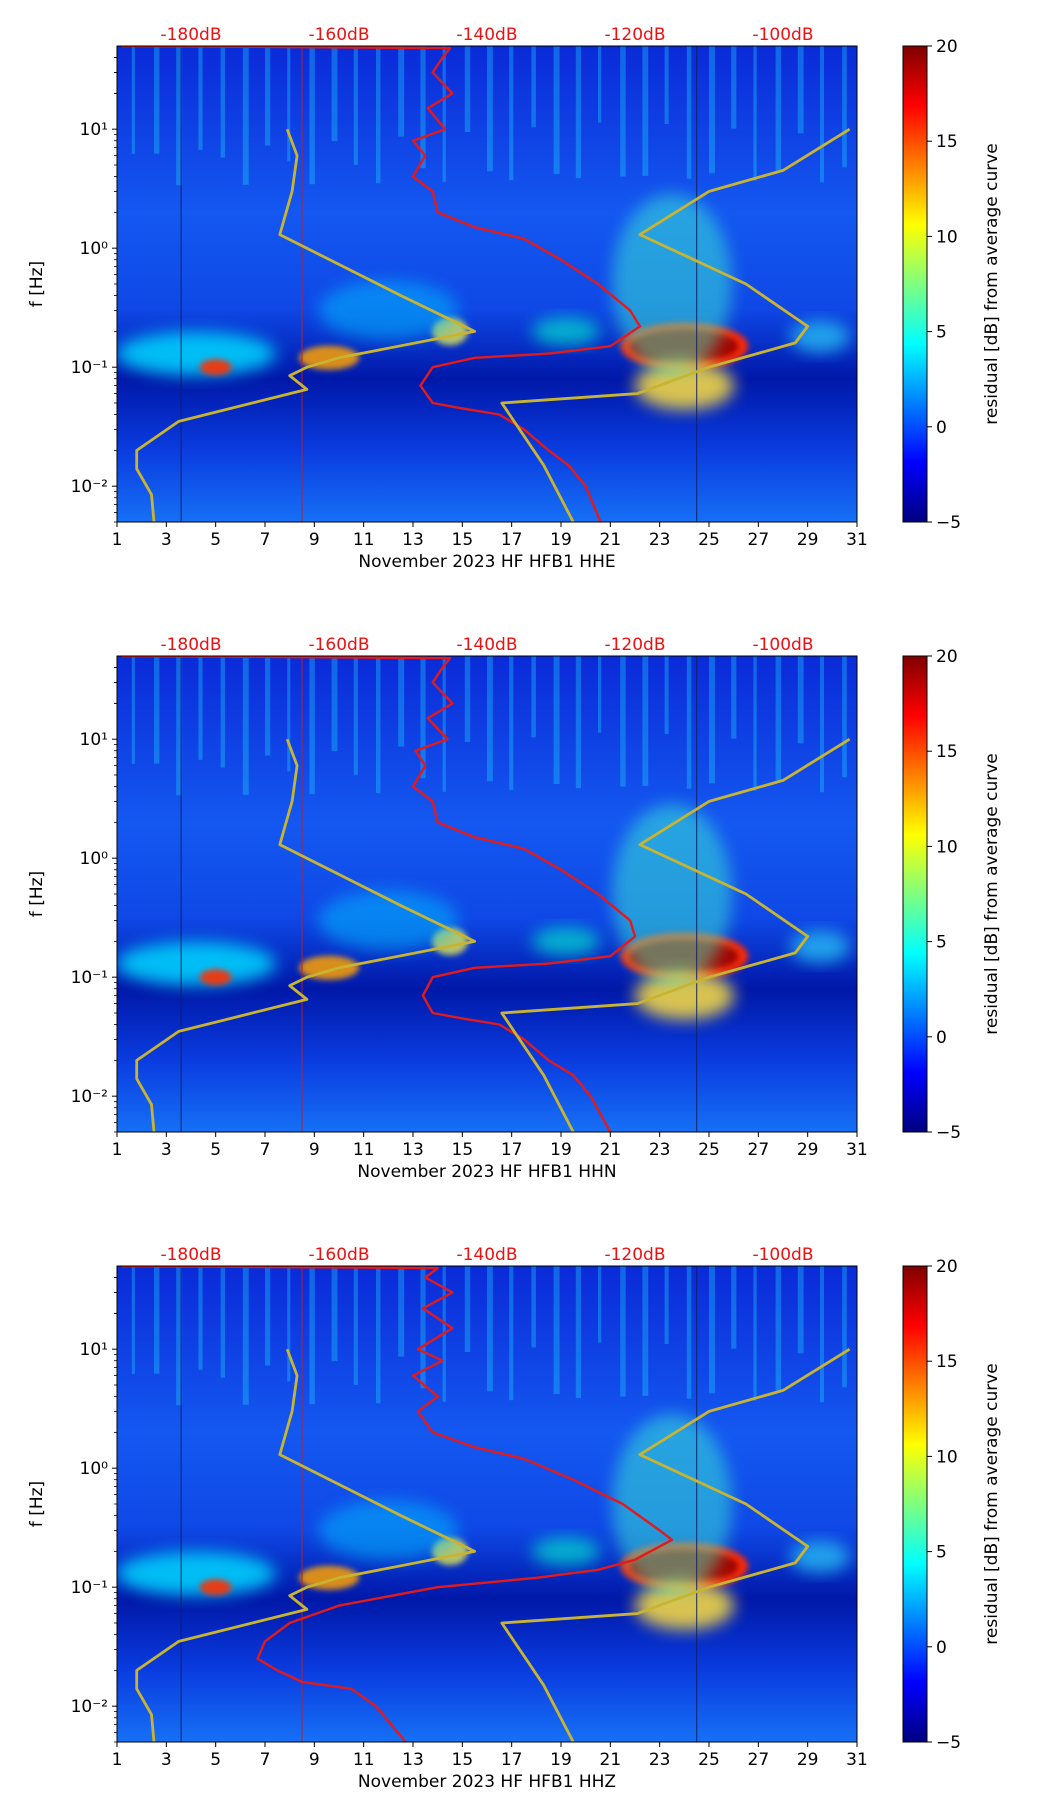 This screenshot has height=1810, width=1052. What do you see at coordinates (660, 540) in the screenshot?
I see `x-tick-label: 23` at bounding box center [660, 540].